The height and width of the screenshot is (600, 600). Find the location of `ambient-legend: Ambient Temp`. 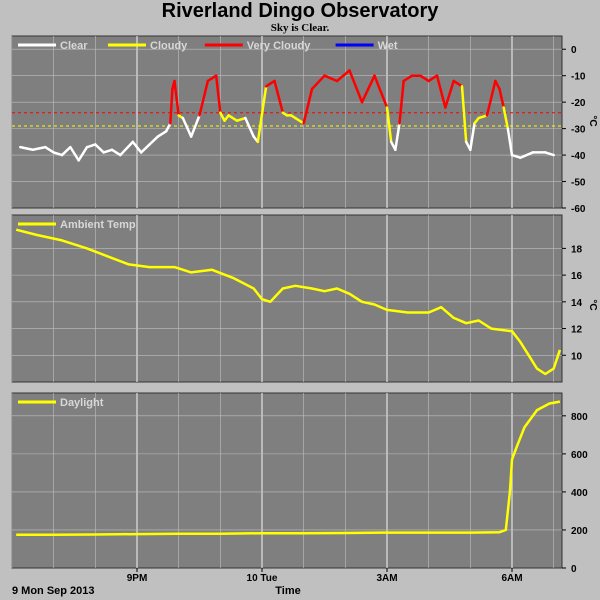

ambient-legend: Ambient Temp is located at coordinates (77, 225).